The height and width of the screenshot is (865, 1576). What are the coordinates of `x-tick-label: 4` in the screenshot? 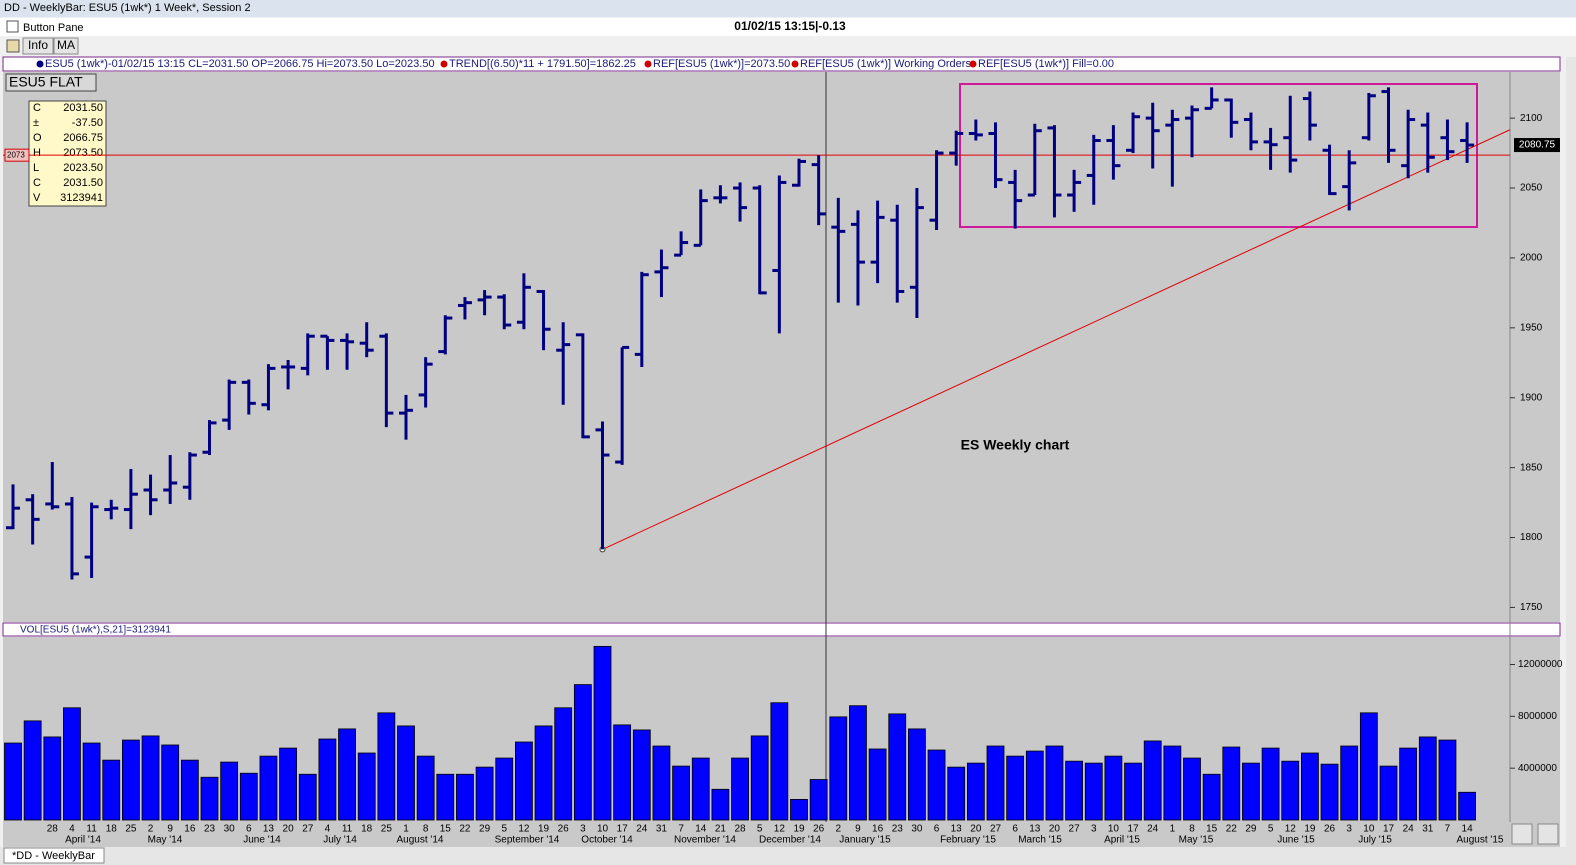 It's located at (328, 829).